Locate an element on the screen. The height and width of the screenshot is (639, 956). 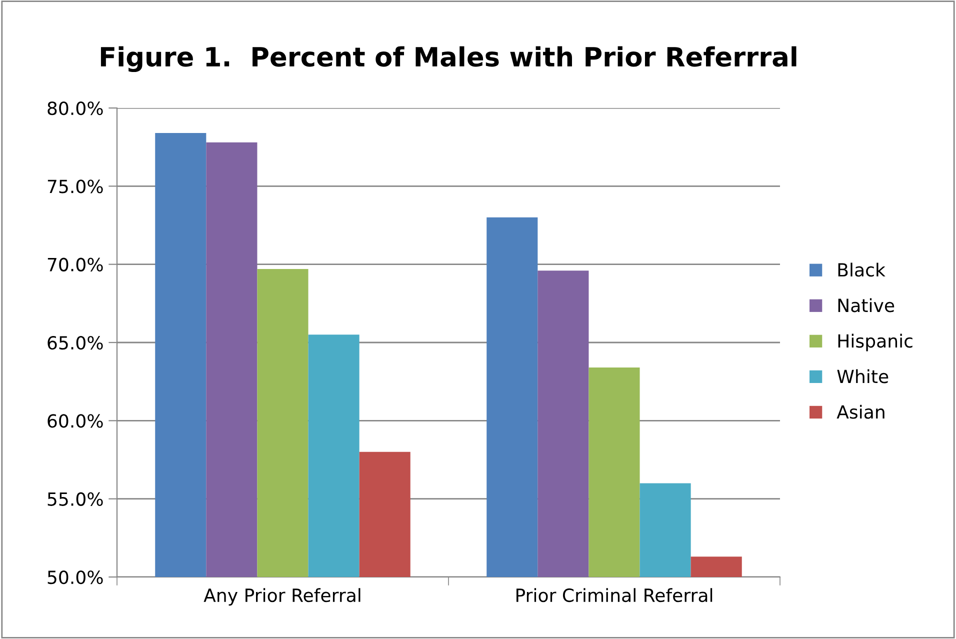
y-tick-label: 80.0% is located at coordinates (75, 108).